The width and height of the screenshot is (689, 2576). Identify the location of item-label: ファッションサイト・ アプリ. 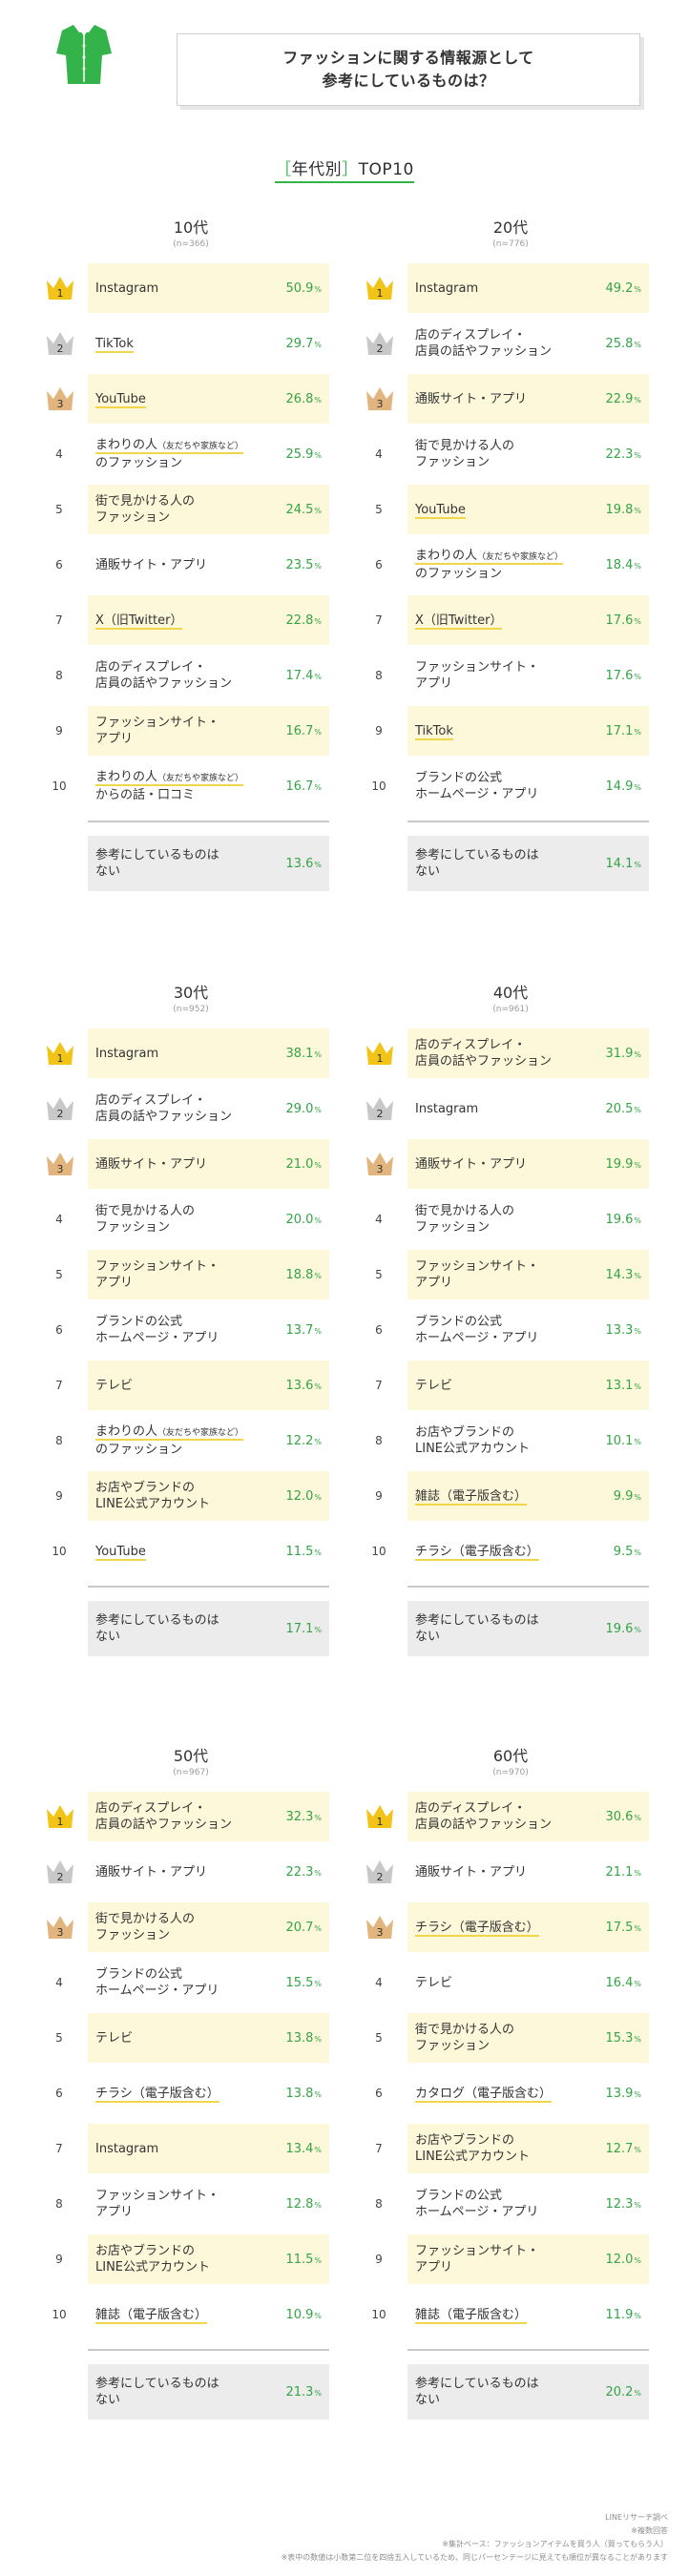
(190, 1274).